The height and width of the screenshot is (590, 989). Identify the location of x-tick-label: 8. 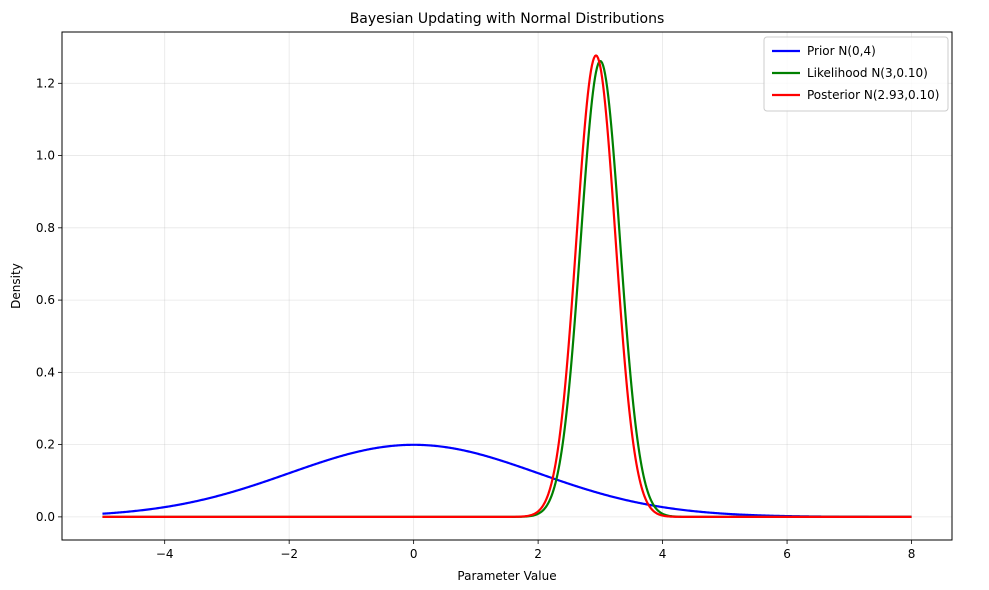
(912, 554).